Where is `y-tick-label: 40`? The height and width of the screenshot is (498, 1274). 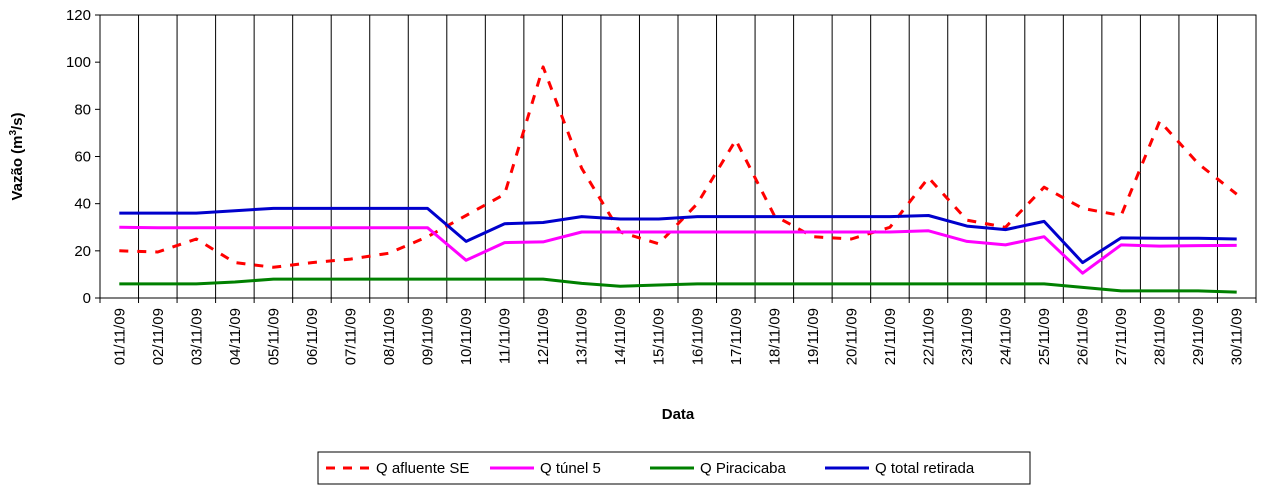 y-tick-label: 40 is located at coordinates (82, 204).